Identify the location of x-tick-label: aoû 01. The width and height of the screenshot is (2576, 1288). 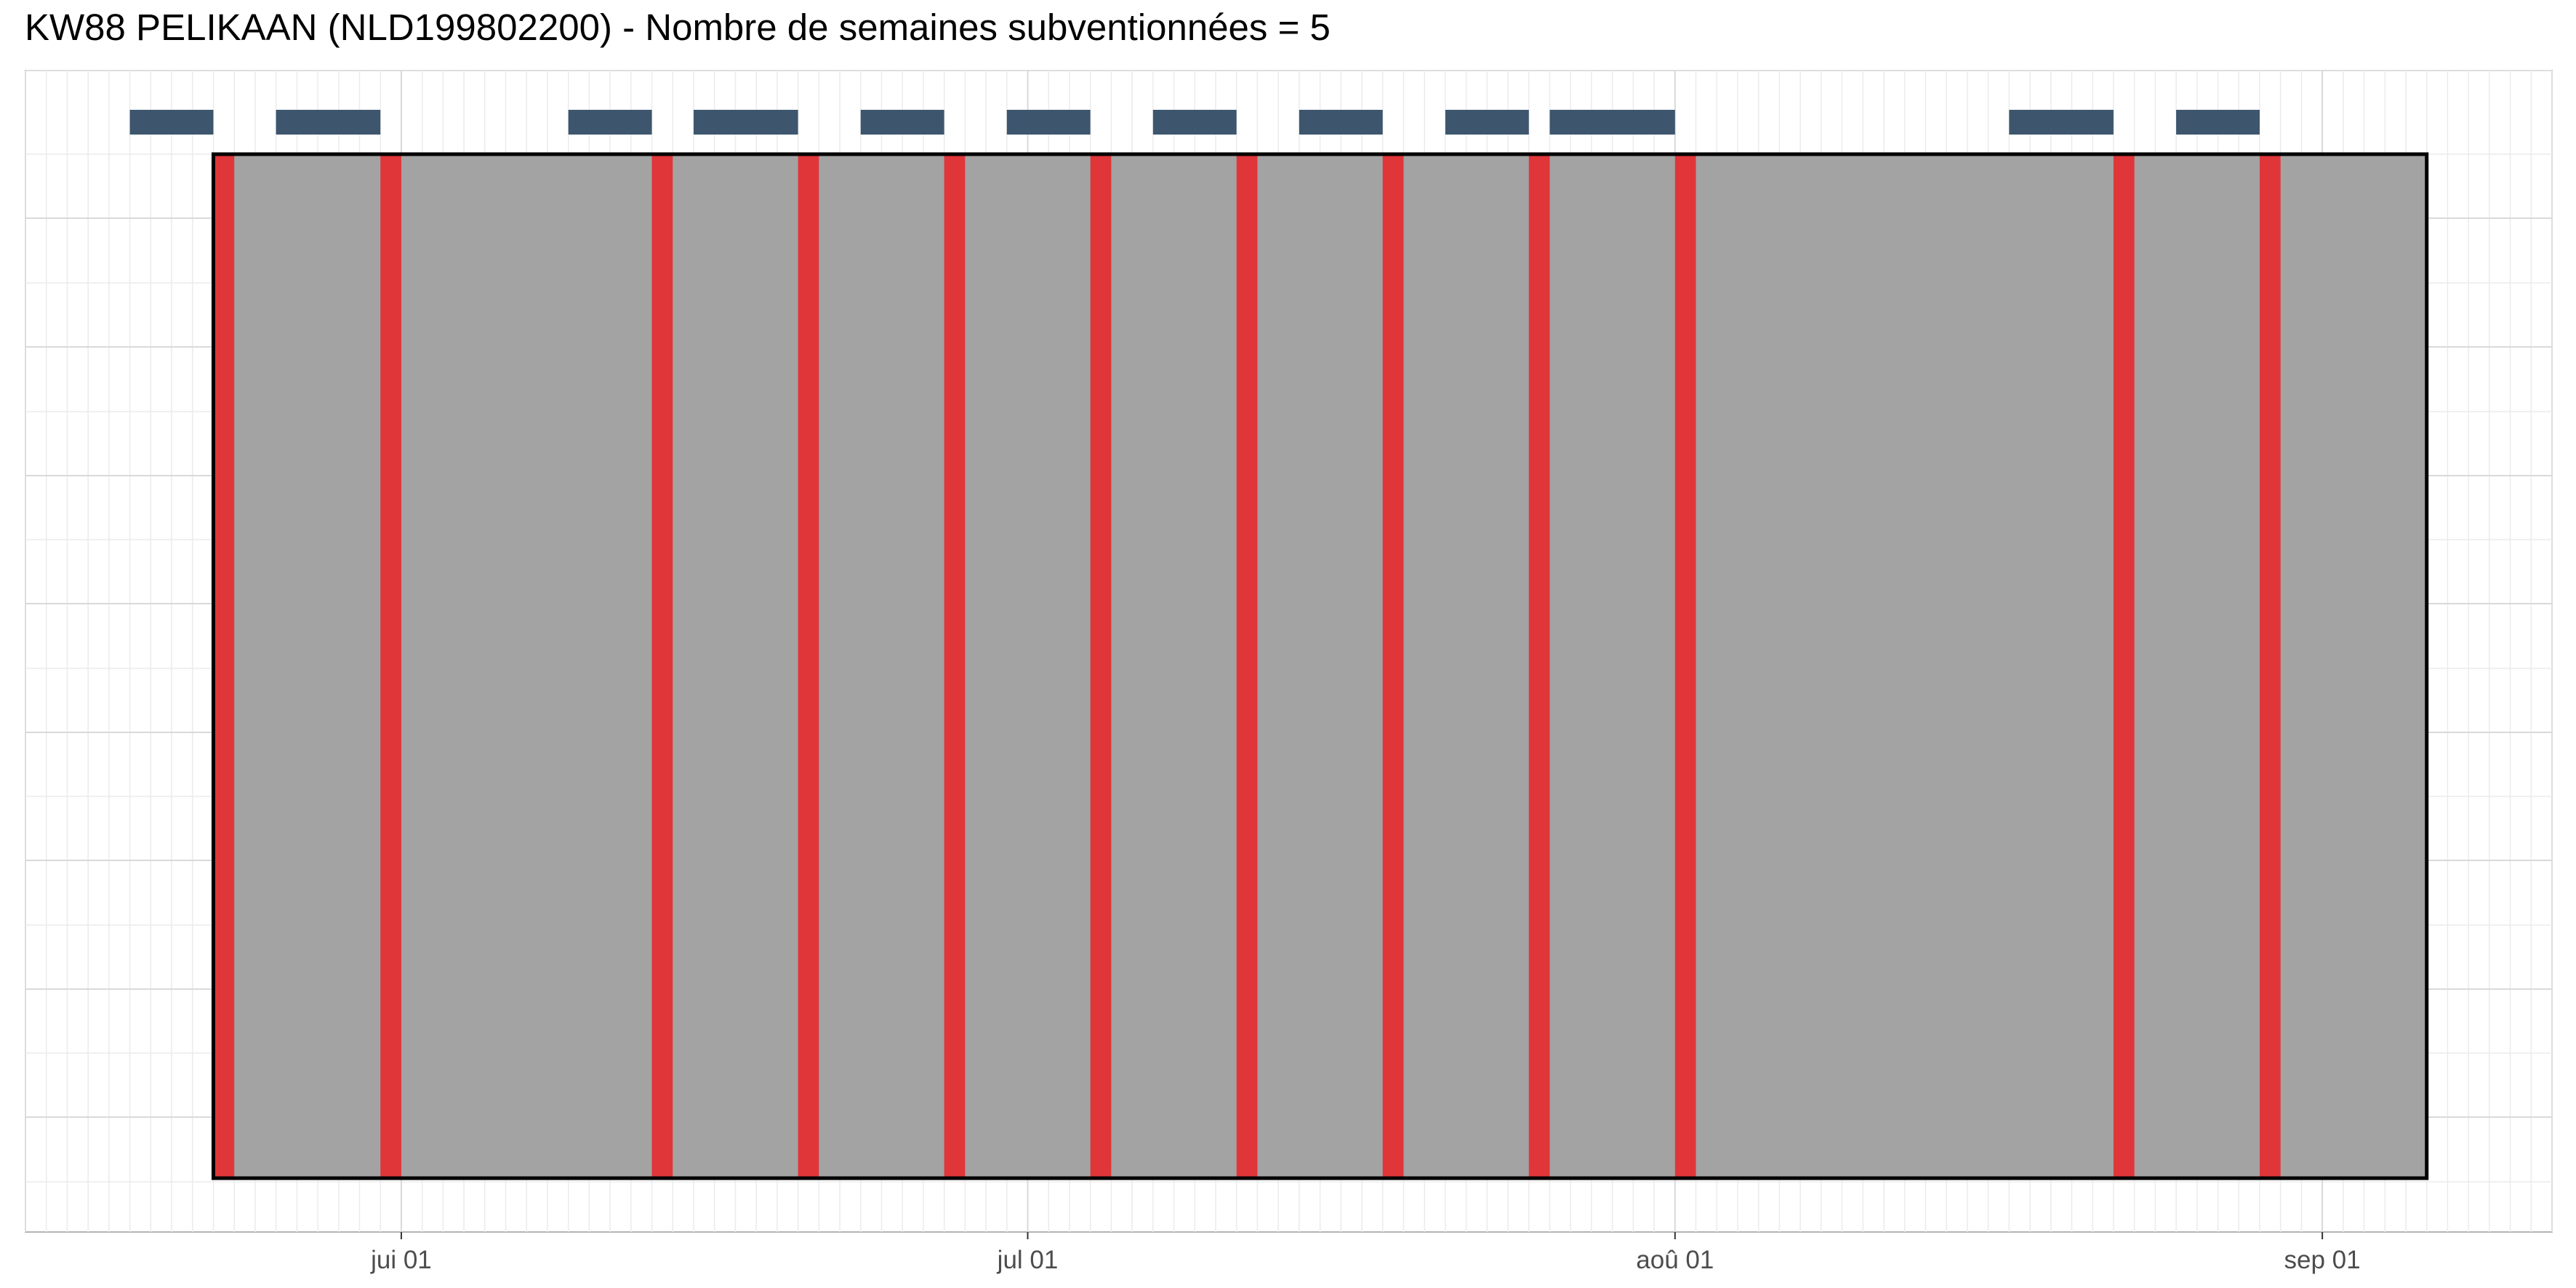
(1675, 1260).